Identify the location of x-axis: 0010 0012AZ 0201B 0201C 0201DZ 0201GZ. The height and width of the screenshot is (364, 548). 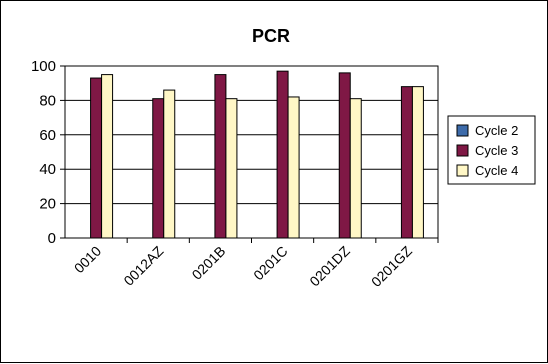
(255, 264).